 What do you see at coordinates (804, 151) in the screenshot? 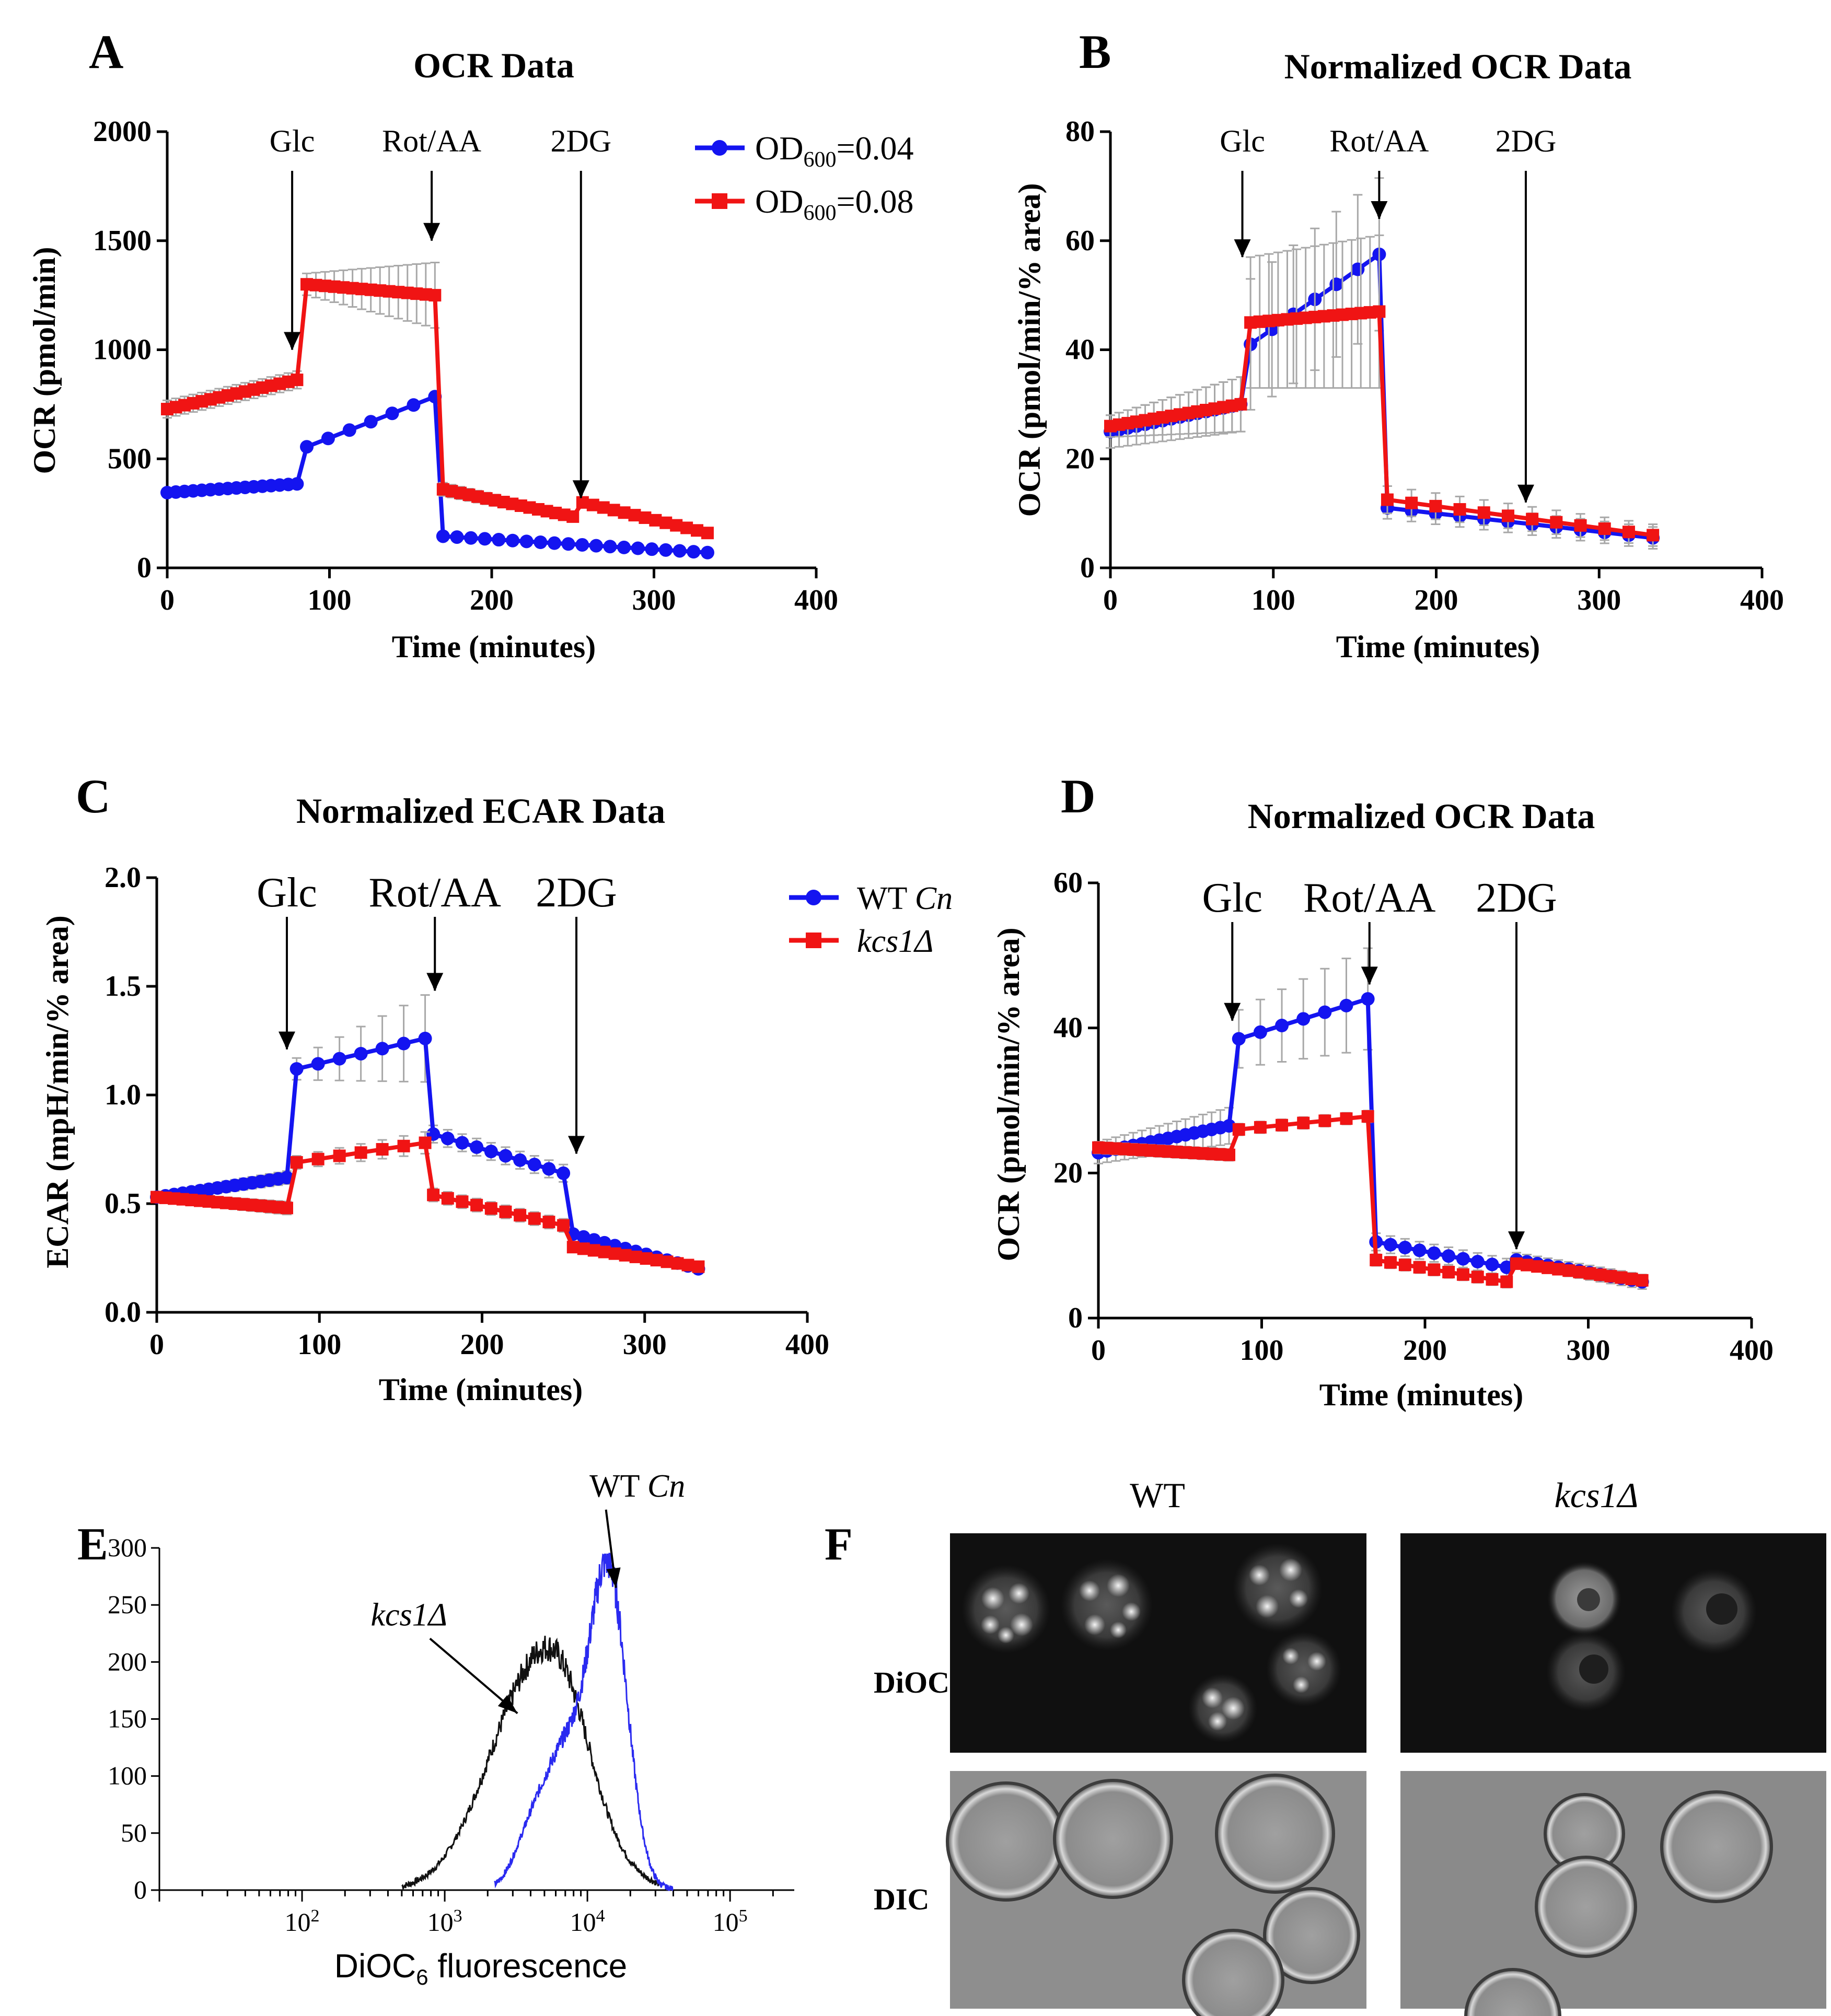
I see `legend-item-od-004: OD600=0.04` at bounding box center [804, 151].